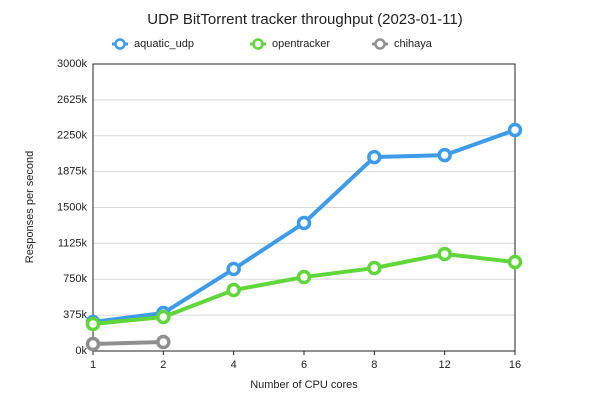 This screenshot has height=419, width=597. What do you see at coordinates (30, 207) in the screenshot?
I see `y-axis-label: Responses per second` at bounding box center [30, 207].